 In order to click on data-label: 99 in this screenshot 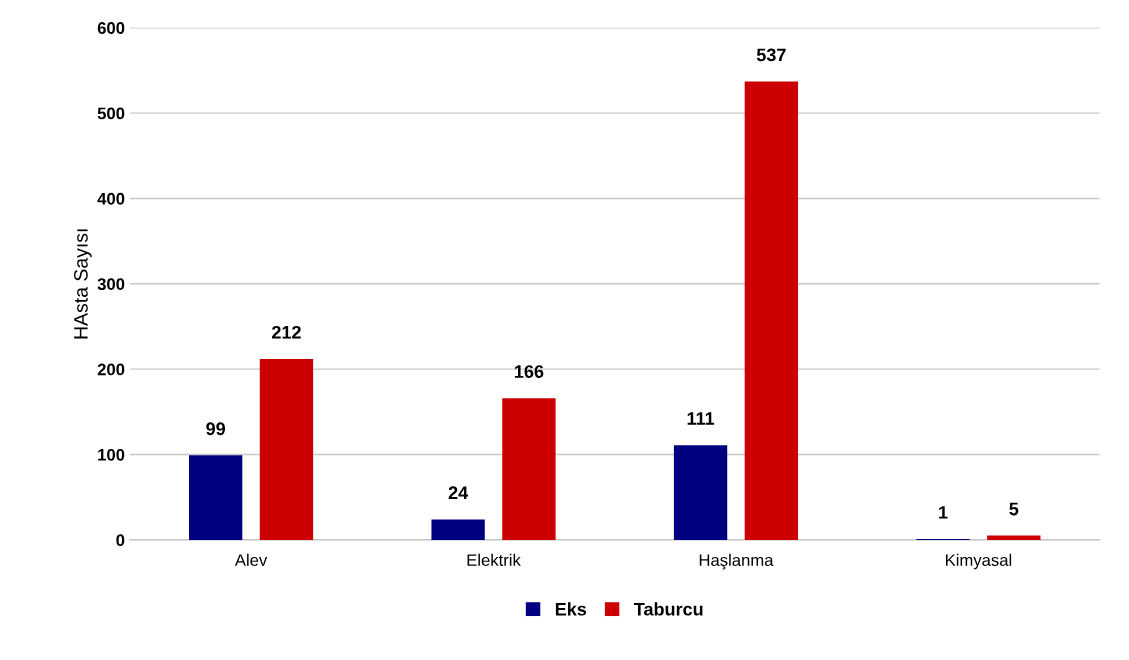, I will do `click(216, 429)`.